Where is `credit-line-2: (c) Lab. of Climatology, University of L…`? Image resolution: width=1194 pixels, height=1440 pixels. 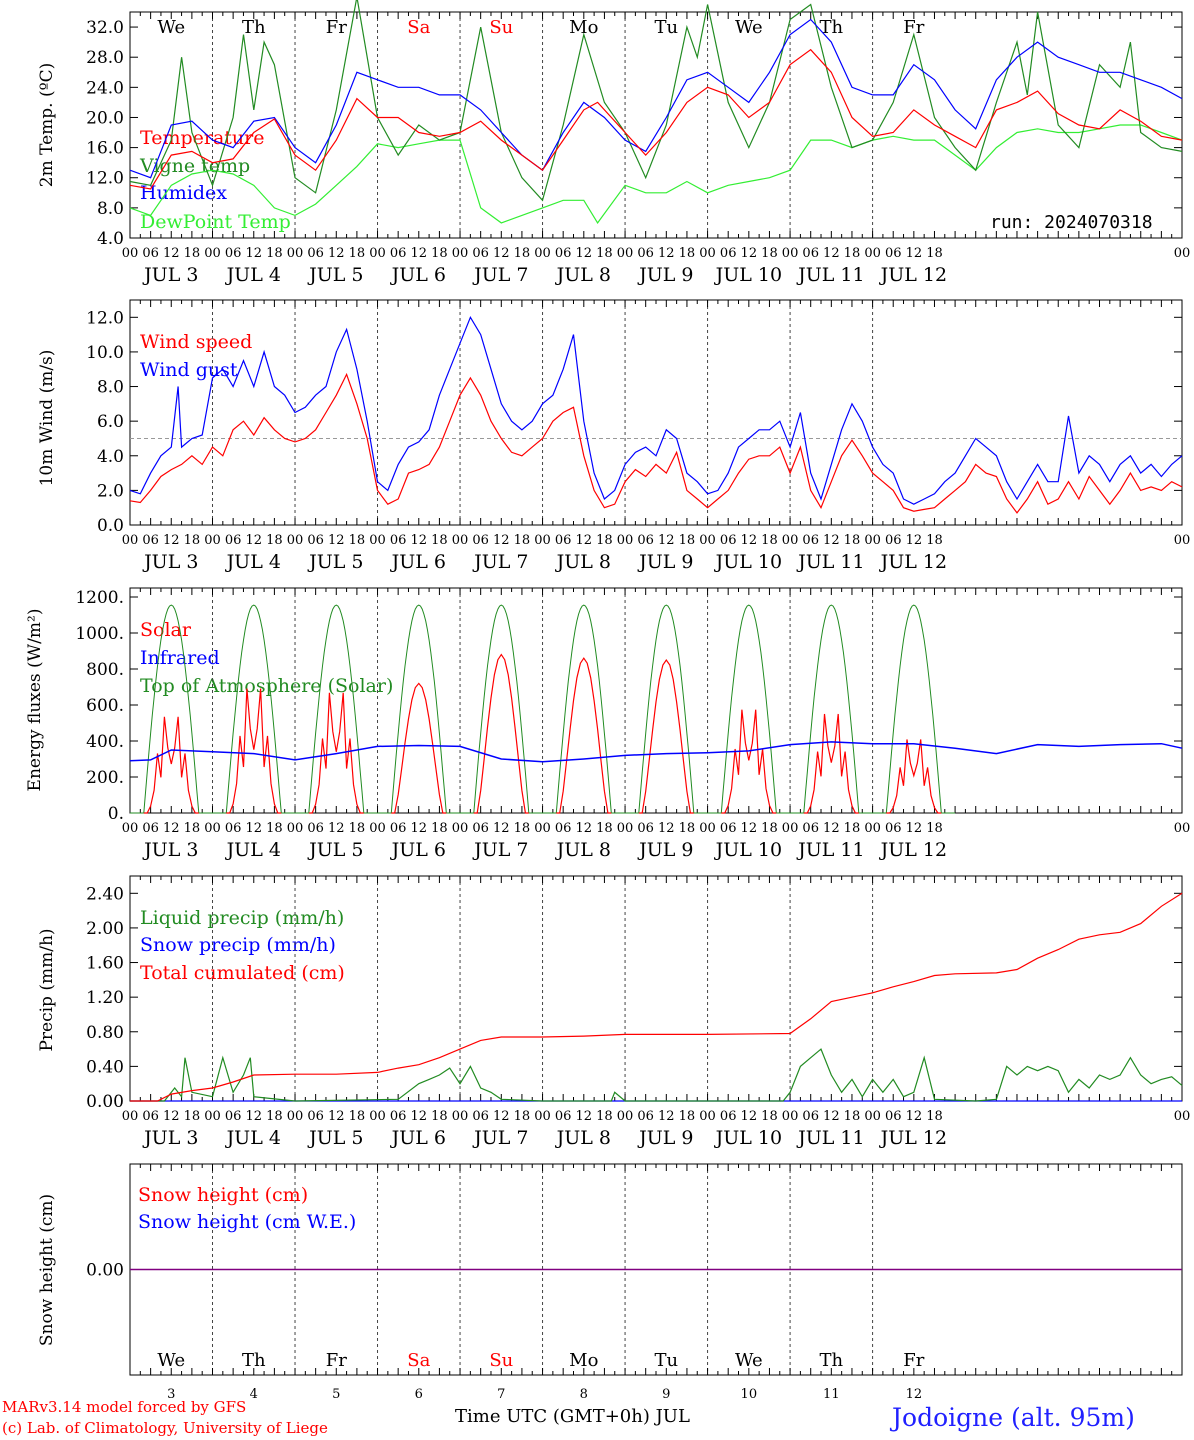
credit-line-2: (c) Lab. of Climatology, University of L… is located at coordinates (165, 1428).